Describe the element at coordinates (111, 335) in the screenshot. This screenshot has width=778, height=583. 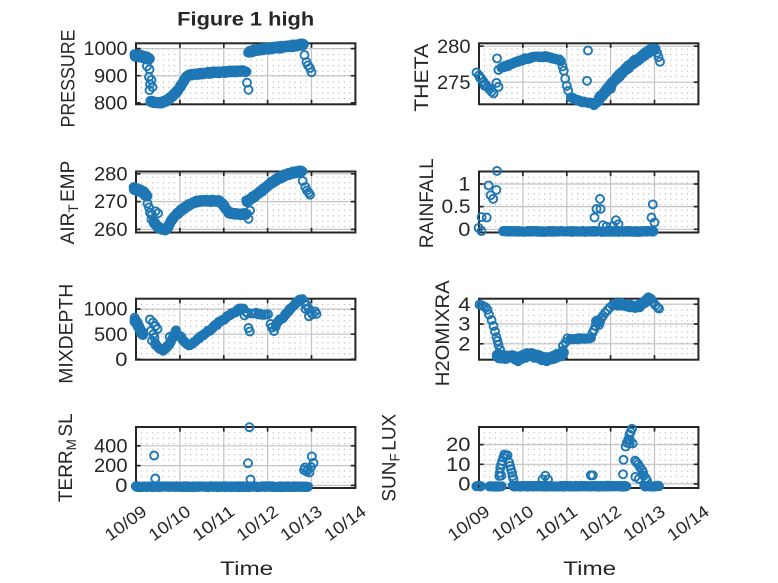
I see `svg-text: 500` at that location.